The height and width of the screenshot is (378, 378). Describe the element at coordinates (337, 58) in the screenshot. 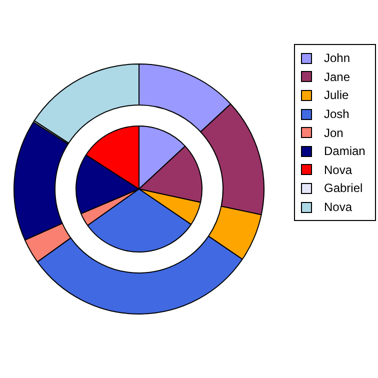

I see `legend-label: John` at that location.